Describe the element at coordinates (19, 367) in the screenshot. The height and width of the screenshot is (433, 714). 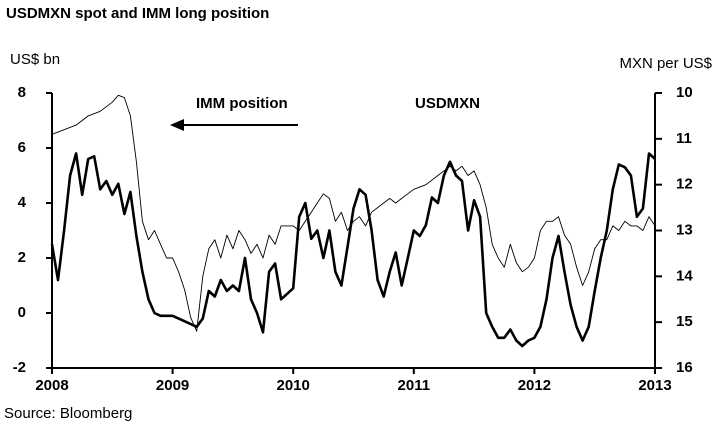
I see `y-tick-label: -2` at that location.